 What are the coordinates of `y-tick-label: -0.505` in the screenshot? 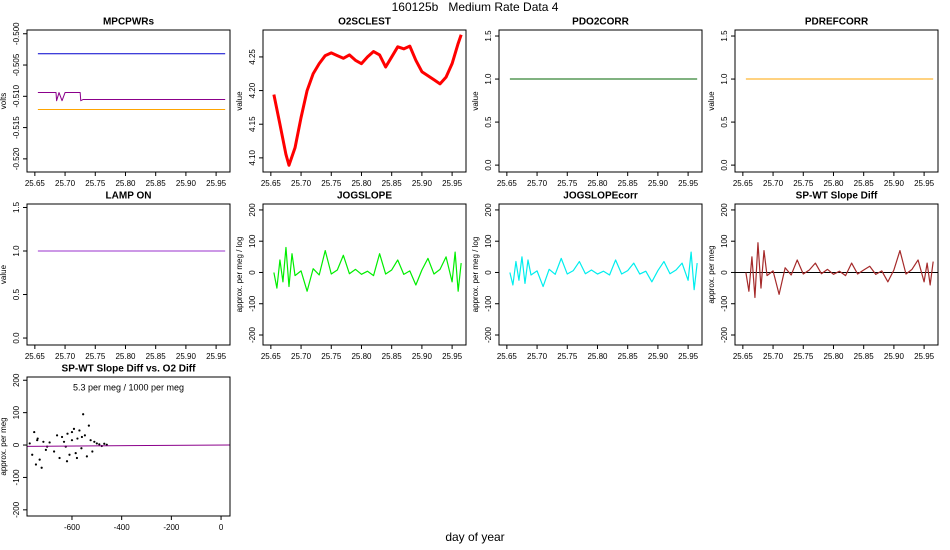 It's located at (16, 64).